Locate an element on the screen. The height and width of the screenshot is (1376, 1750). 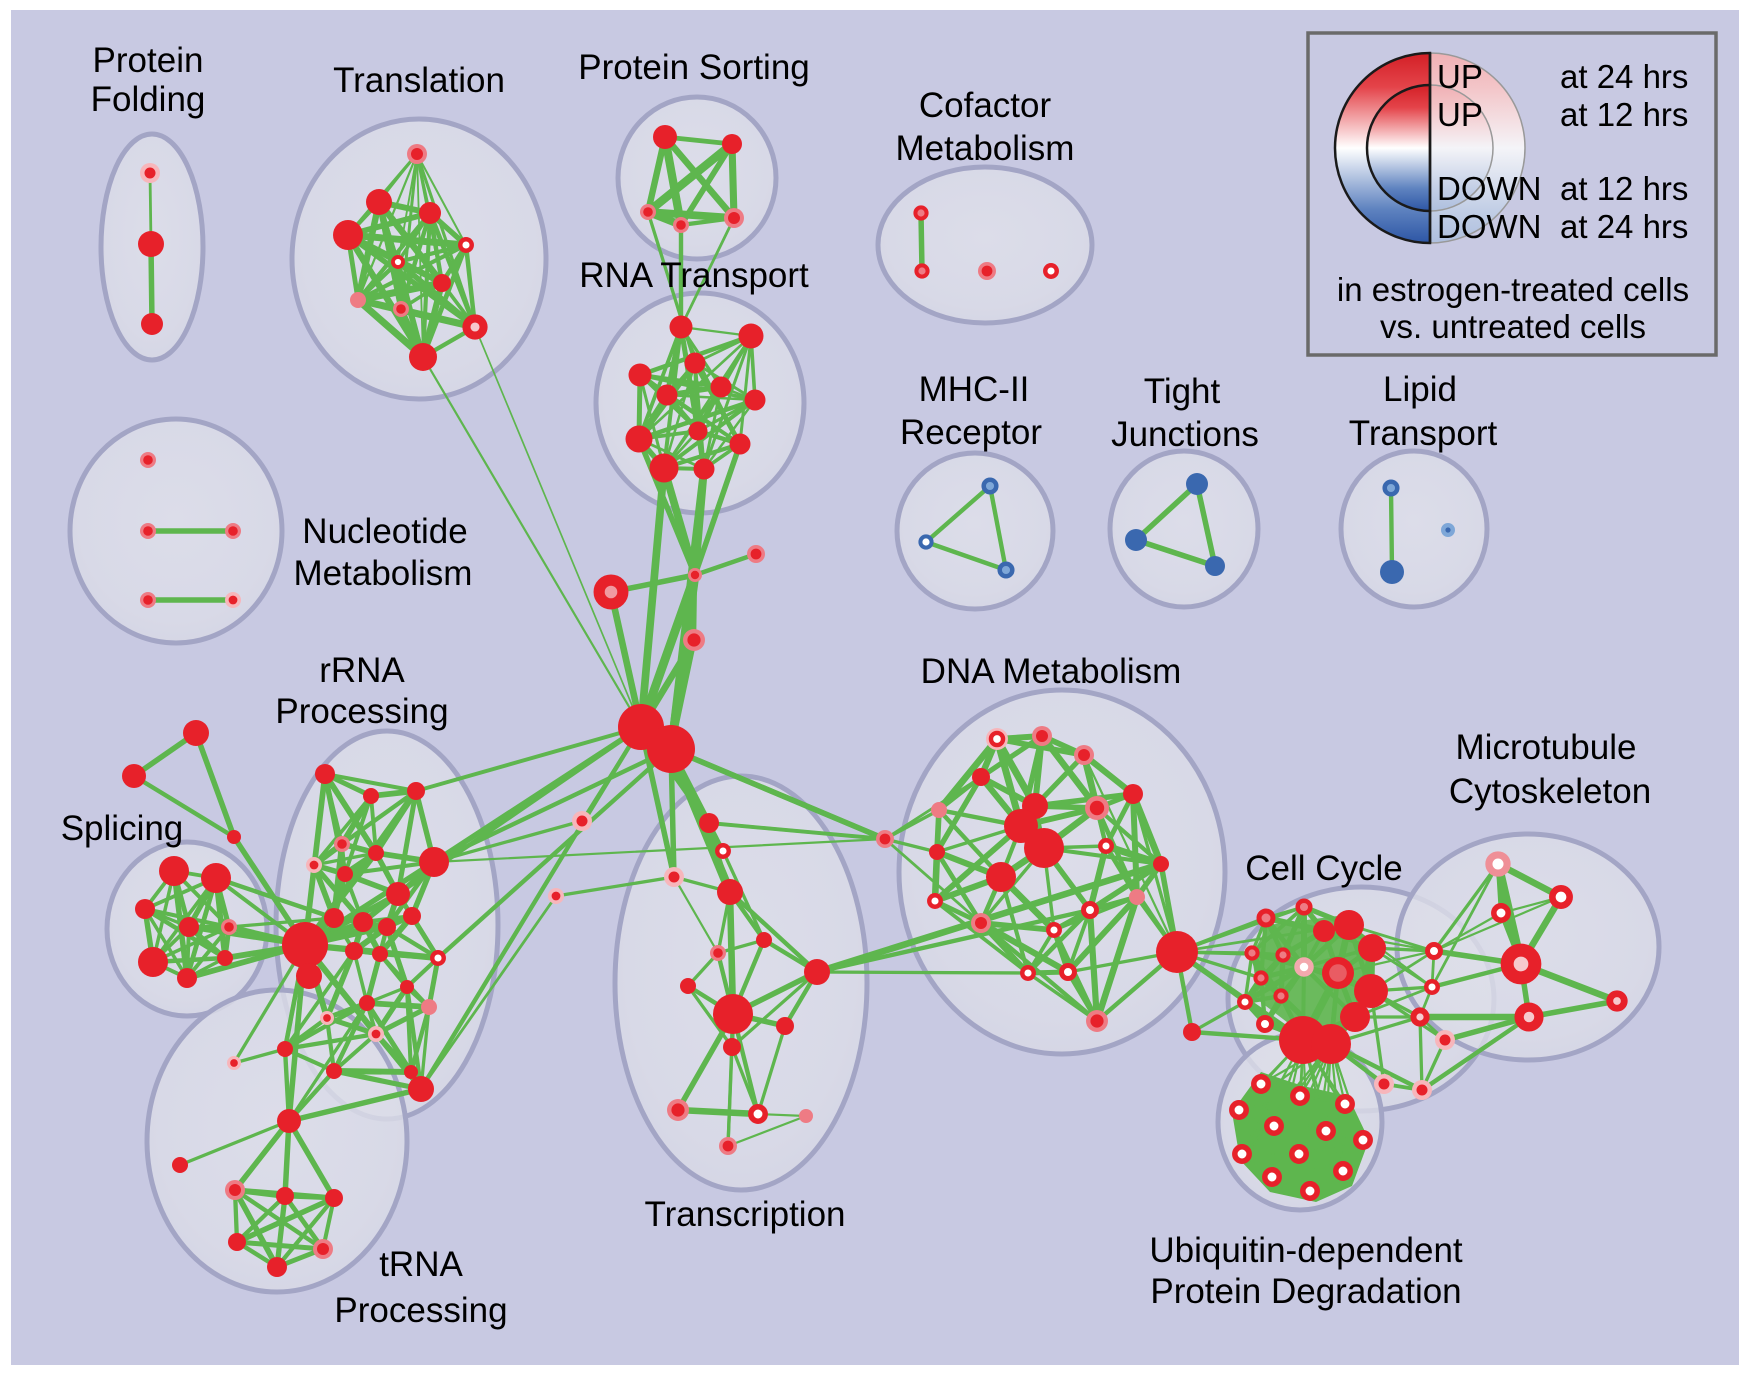
svg-text: Cofactor is located at coordinates (985, 105).